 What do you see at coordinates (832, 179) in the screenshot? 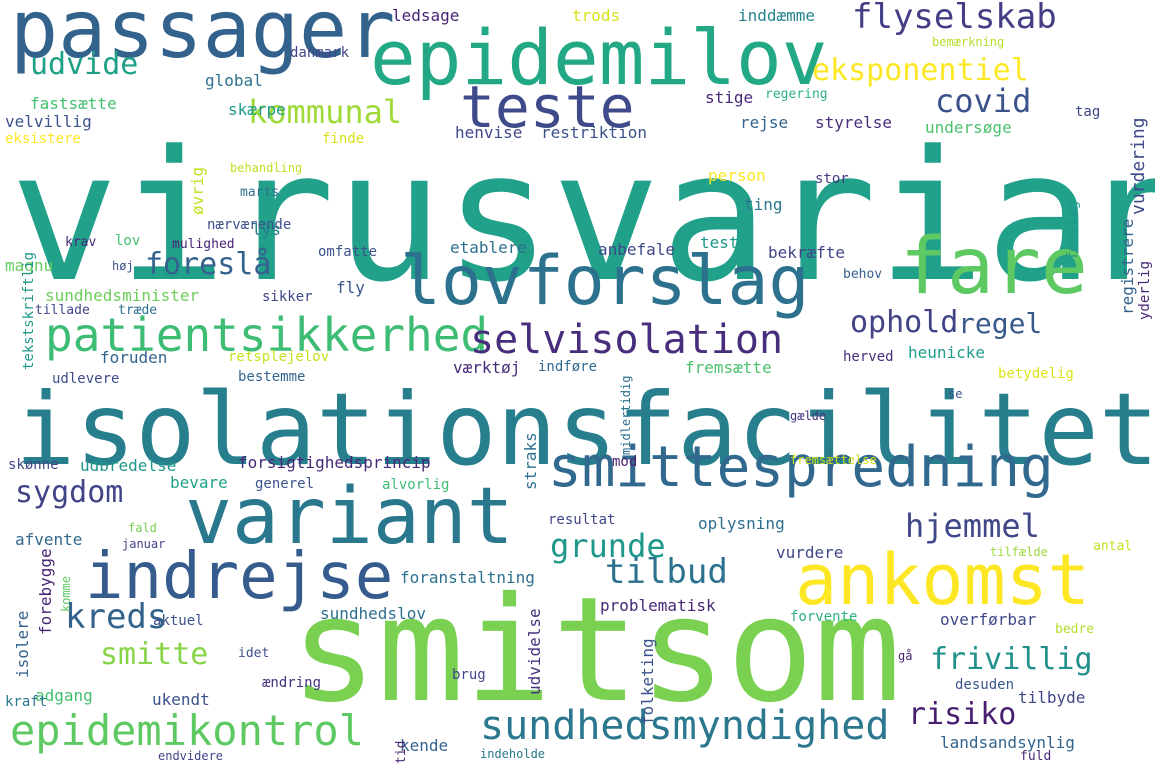
I see `word-stor: stor` at bounding box center [832, 179].